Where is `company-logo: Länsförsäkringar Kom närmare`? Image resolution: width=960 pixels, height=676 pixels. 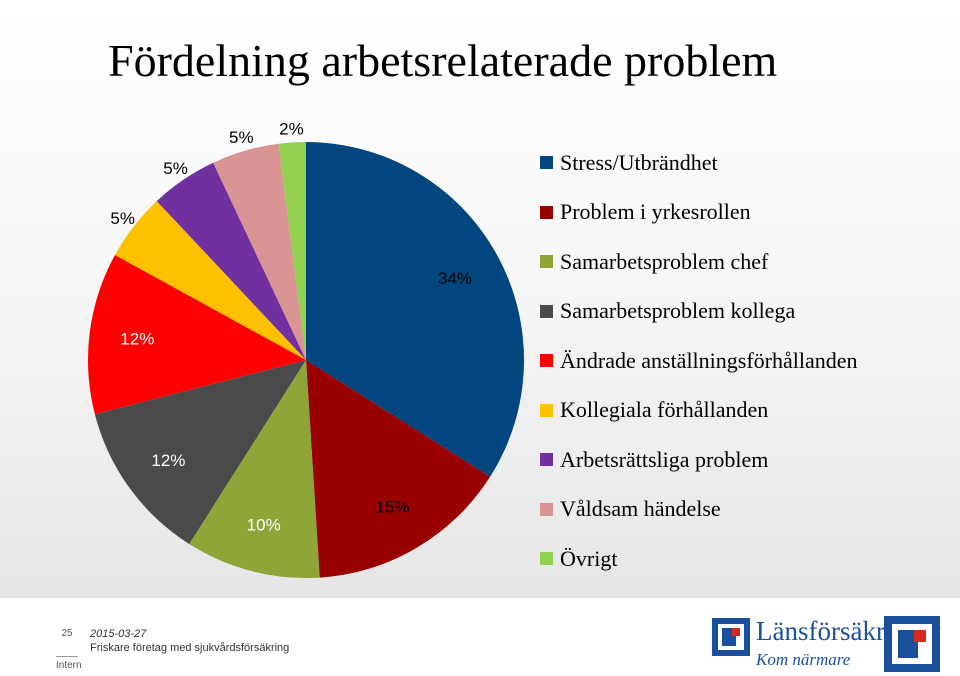
company-logo: Länsförsäkringar Kom närmare is located at coordinates (827, 643).